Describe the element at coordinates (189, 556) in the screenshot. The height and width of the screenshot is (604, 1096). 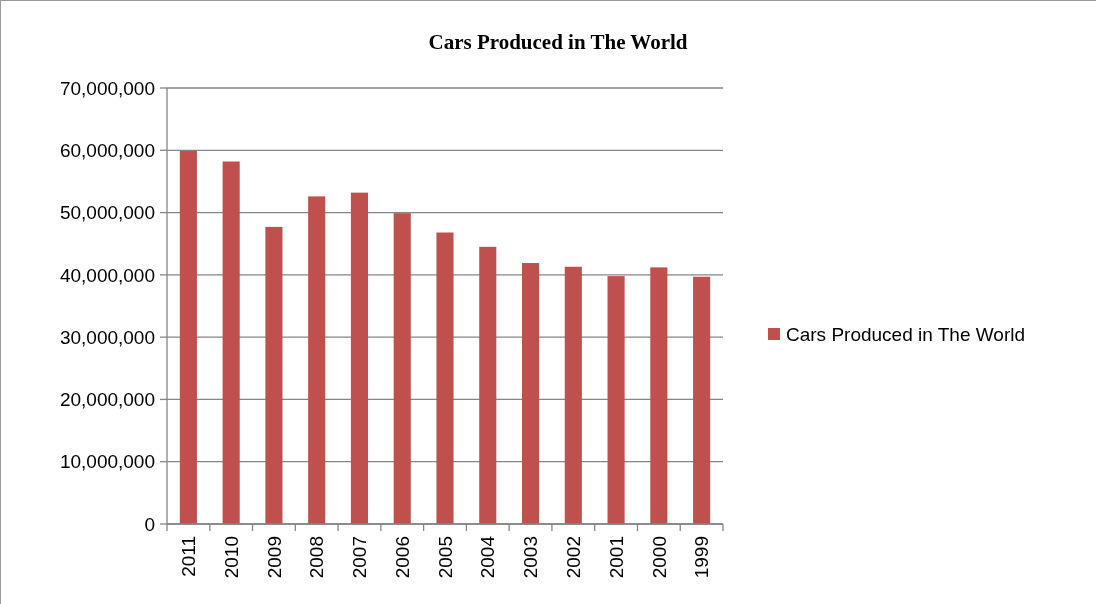
I see `x-tick-label: 2011` at that location.